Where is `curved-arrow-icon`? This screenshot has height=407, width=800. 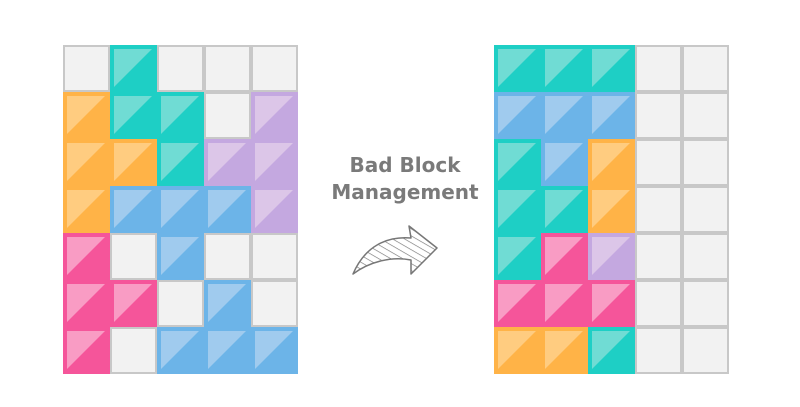 curved-arrow-icon is located at coordinates (395, 250).